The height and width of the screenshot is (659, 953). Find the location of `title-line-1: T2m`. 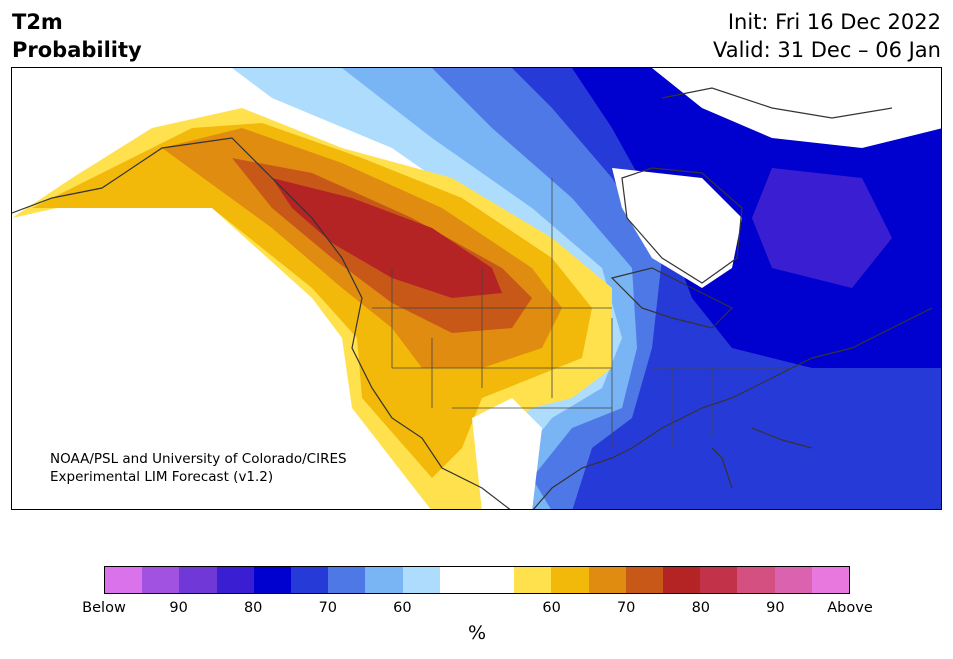

title-line-1: T2m is located at coordinates (37, 22).